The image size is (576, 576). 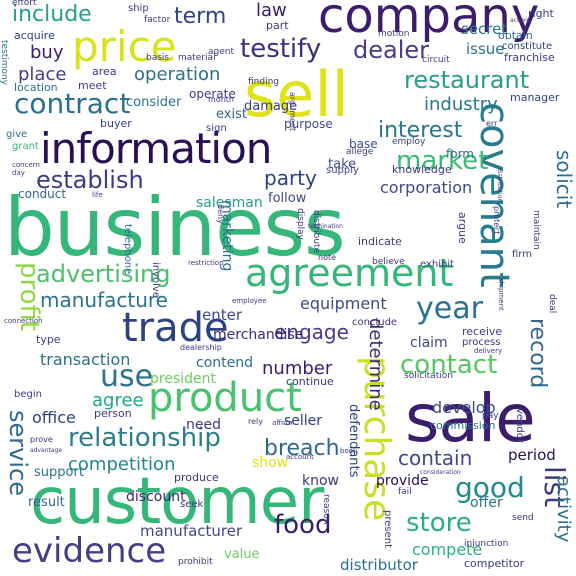 I want to click on word-activity: activity, so click(x=563, y=509).